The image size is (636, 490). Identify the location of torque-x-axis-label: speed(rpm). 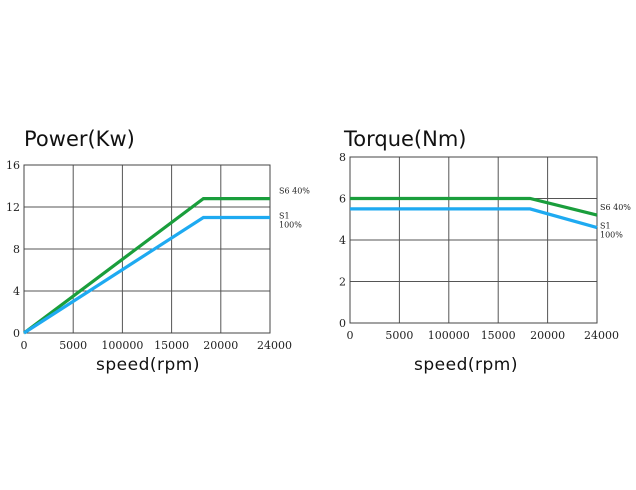
(466, 365).